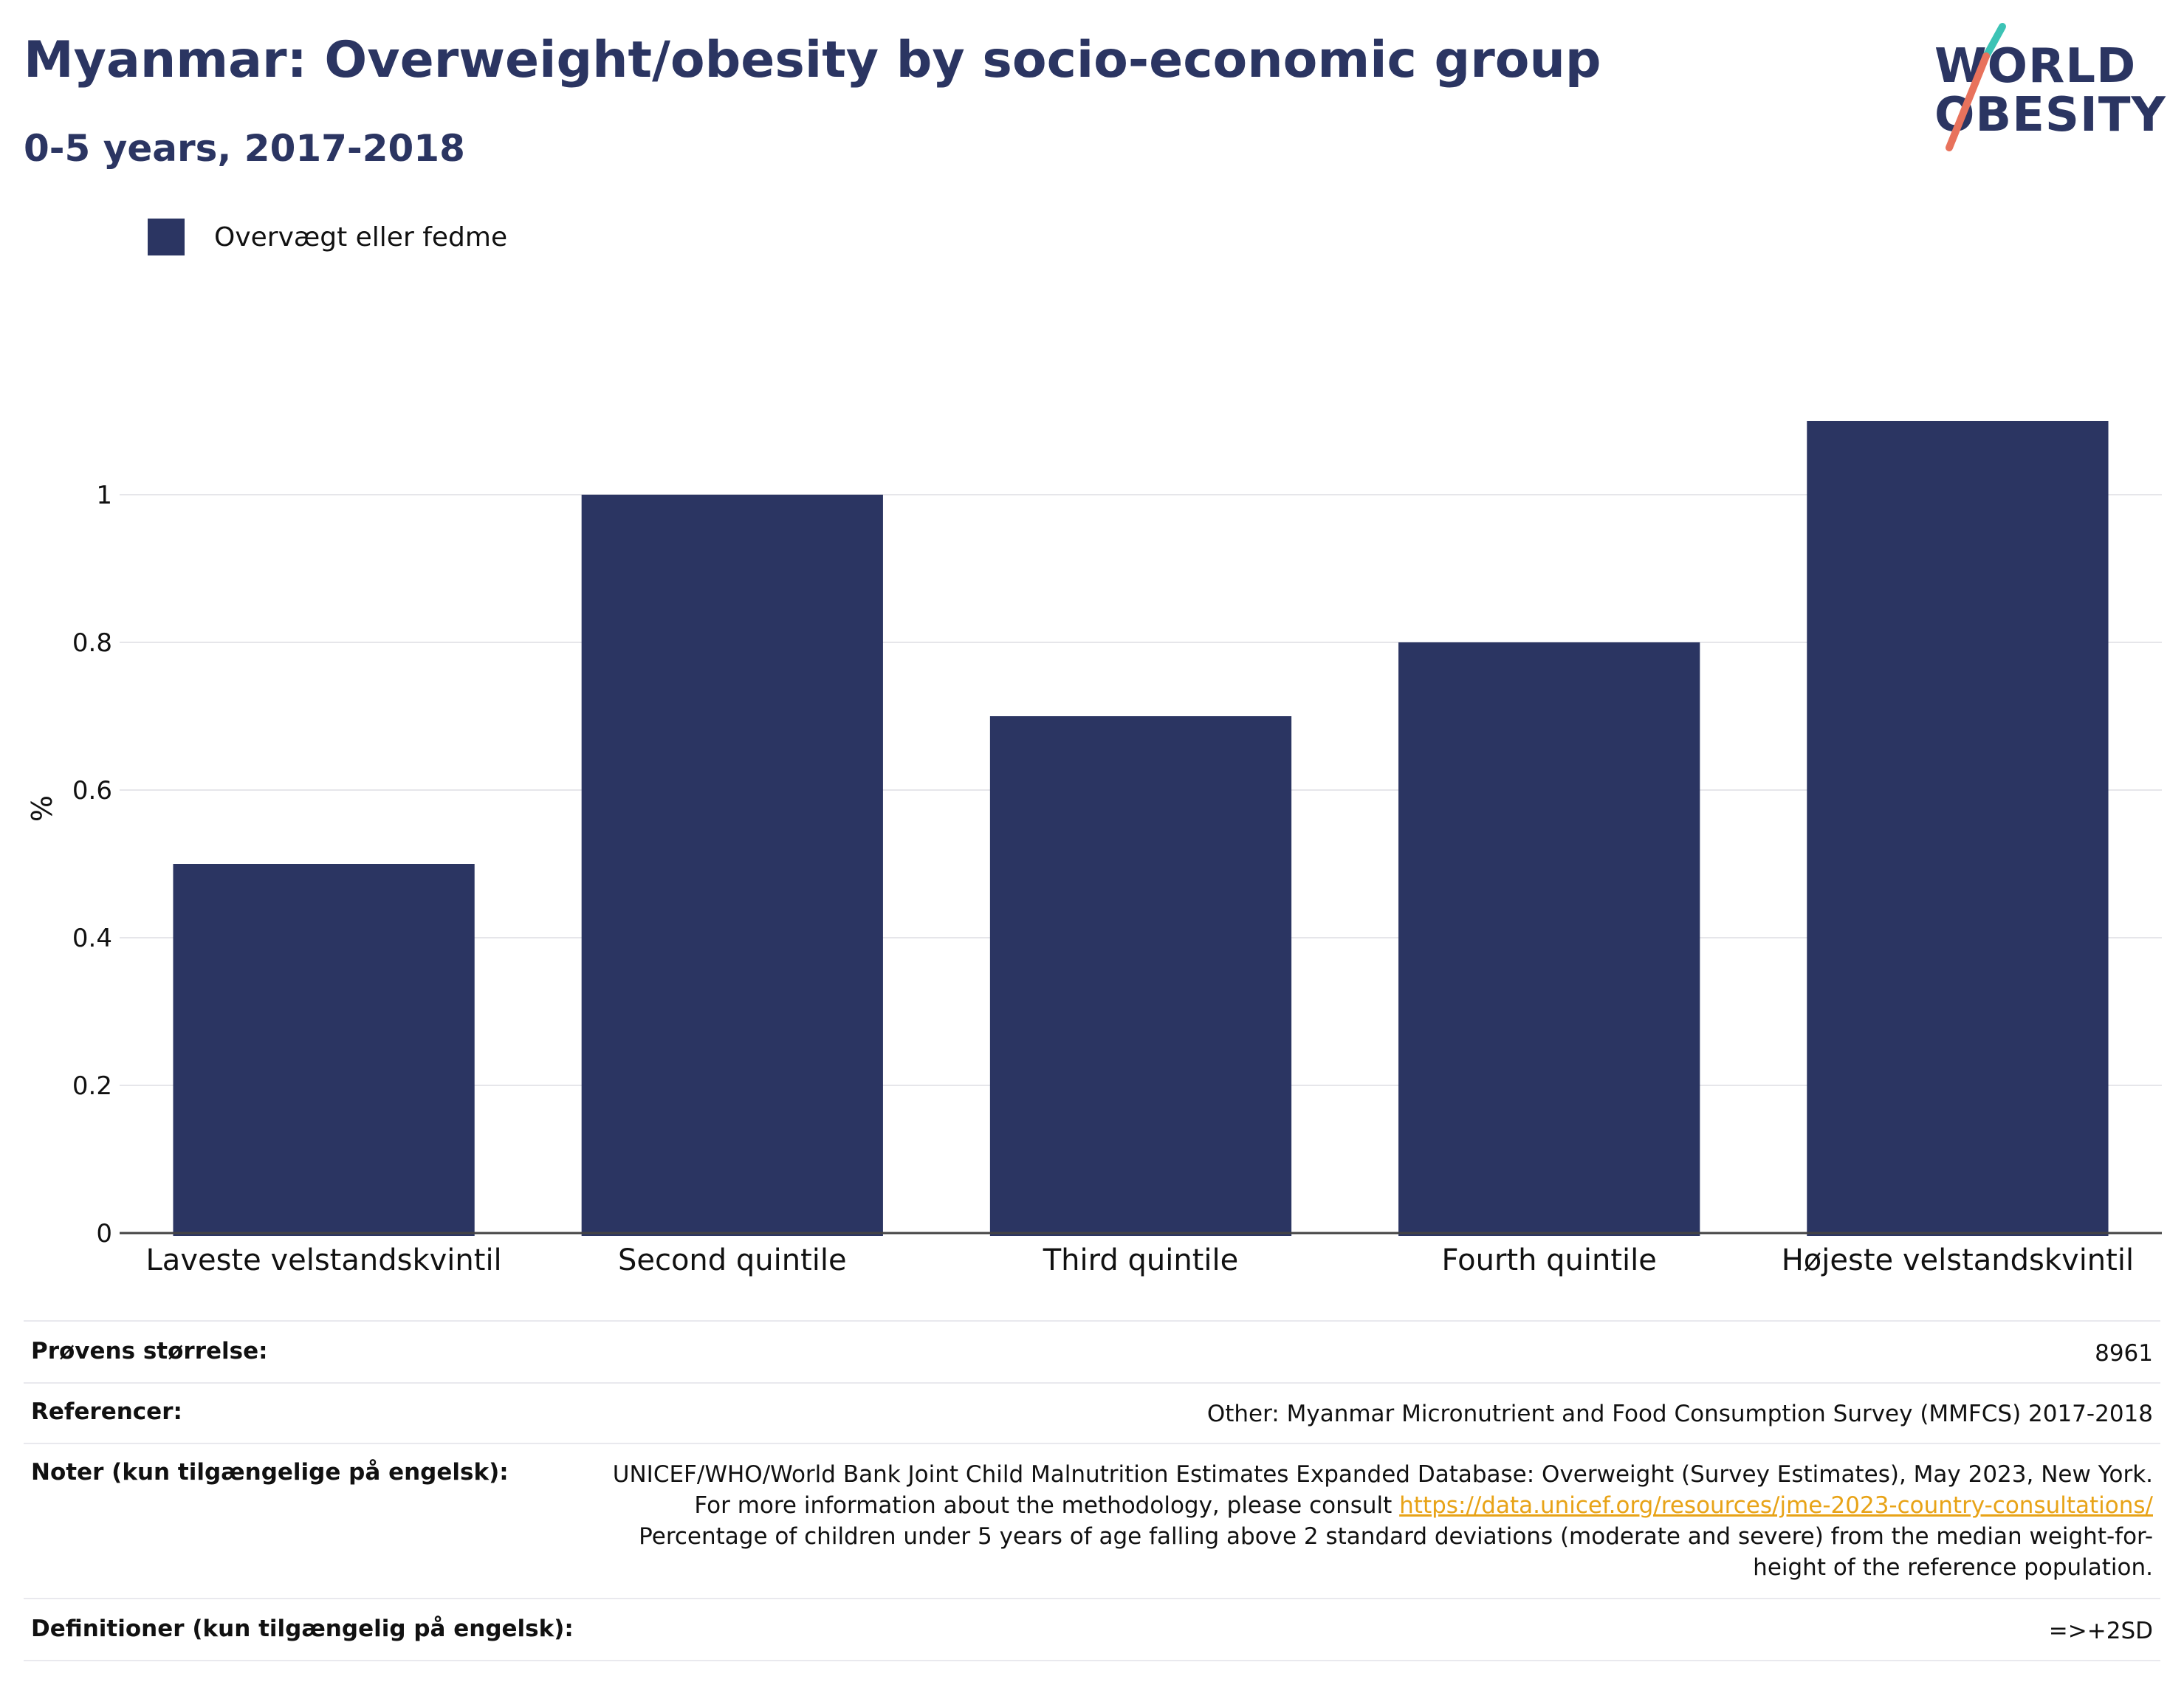  What do you see at coordinates (2050, 116) in the screenshot?
I see `logo-line-2: OBESITY` at bounding box center [2050, 116].